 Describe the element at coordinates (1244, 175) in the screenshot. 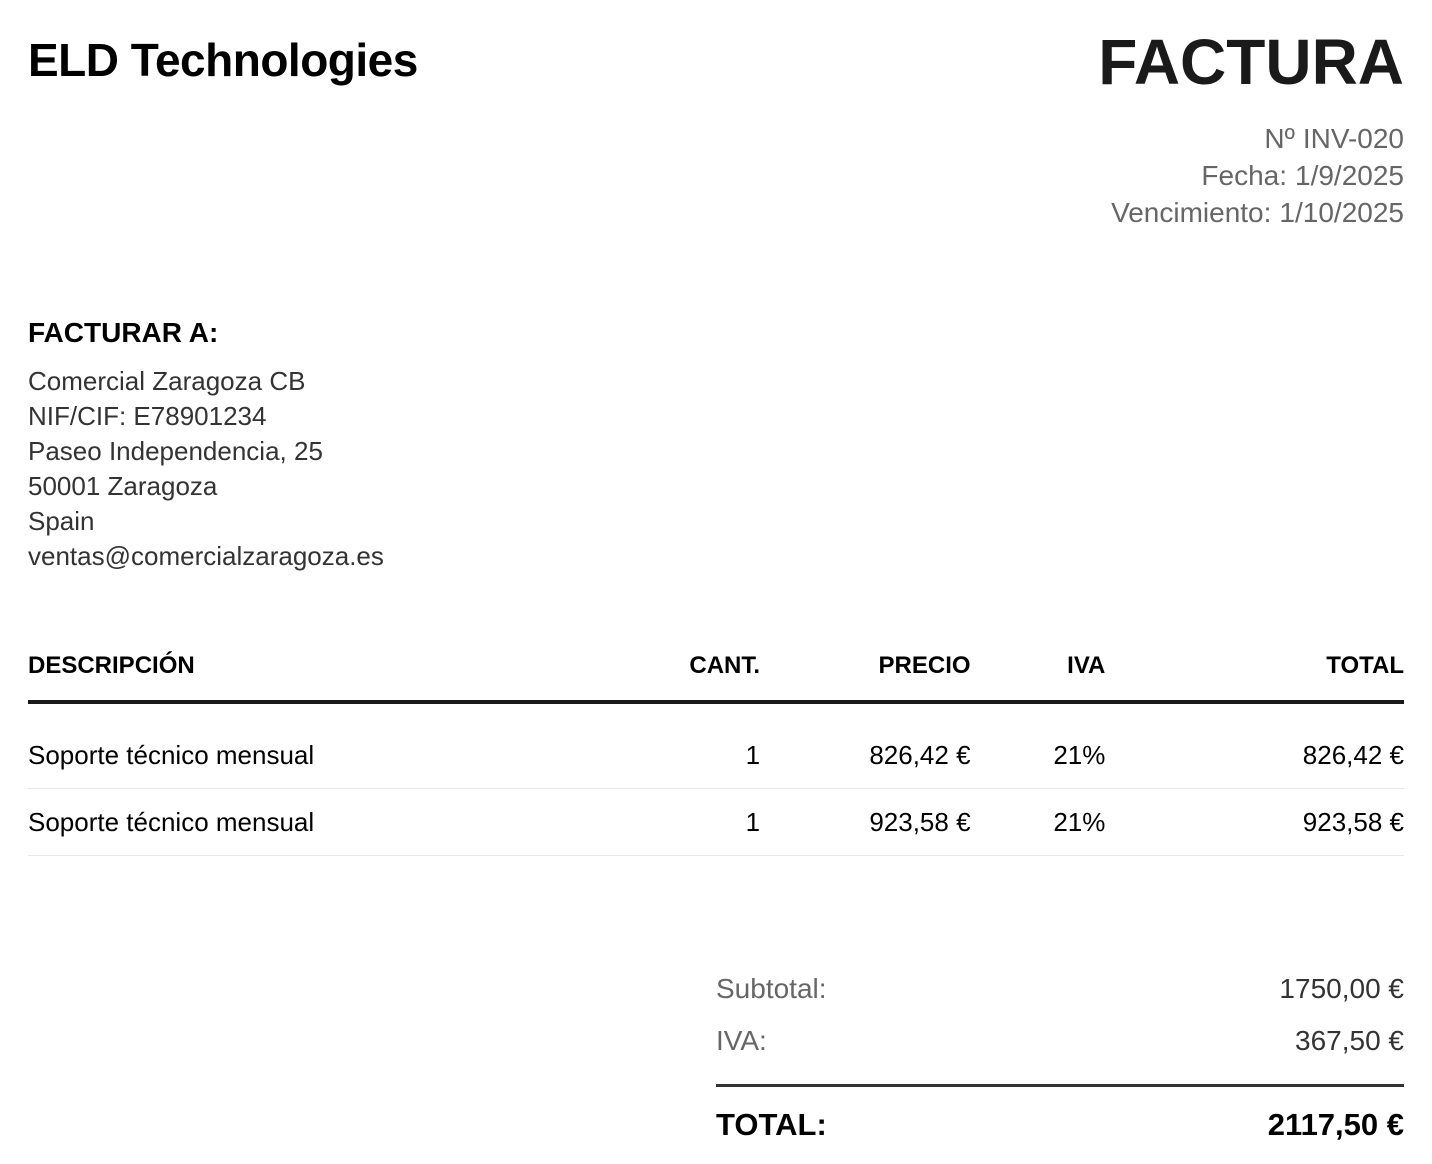

I see `invoice-date-label: Fecha:` at that location.